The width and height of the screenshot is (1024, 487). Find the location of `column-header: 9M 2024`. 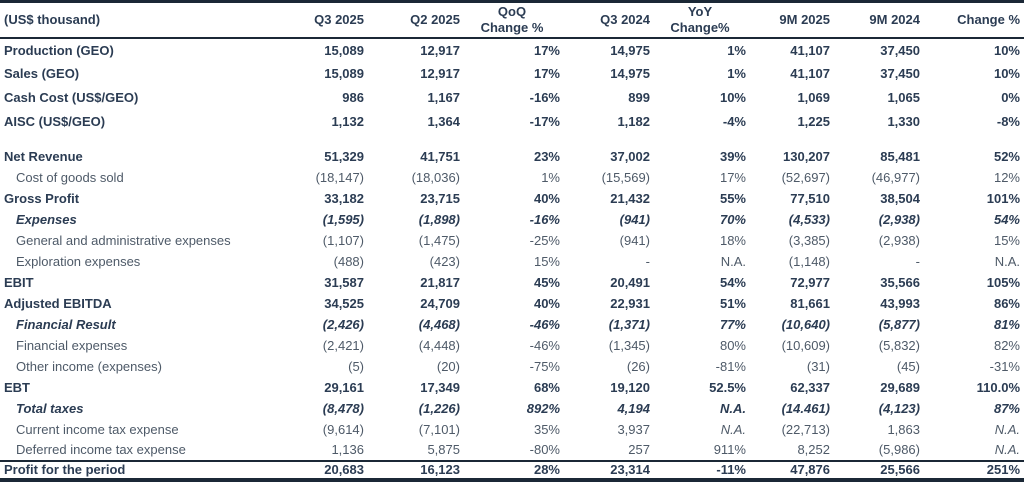

column-header: 9M 2024 is located at coordinates (894, 19).